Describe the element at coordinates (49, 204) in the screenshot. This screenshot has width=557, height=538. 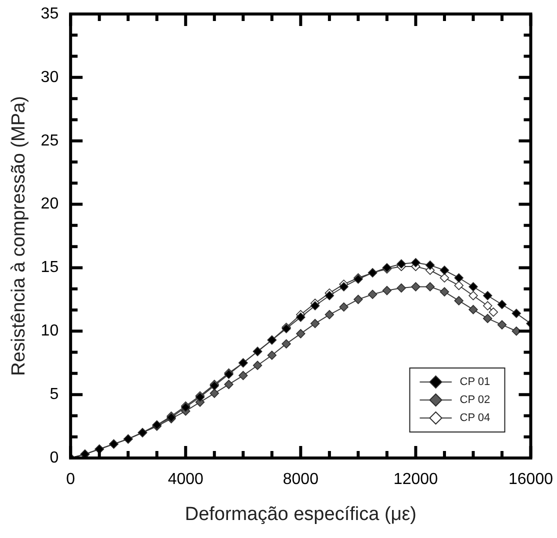
I see `y-tick-label: 20` at that location.